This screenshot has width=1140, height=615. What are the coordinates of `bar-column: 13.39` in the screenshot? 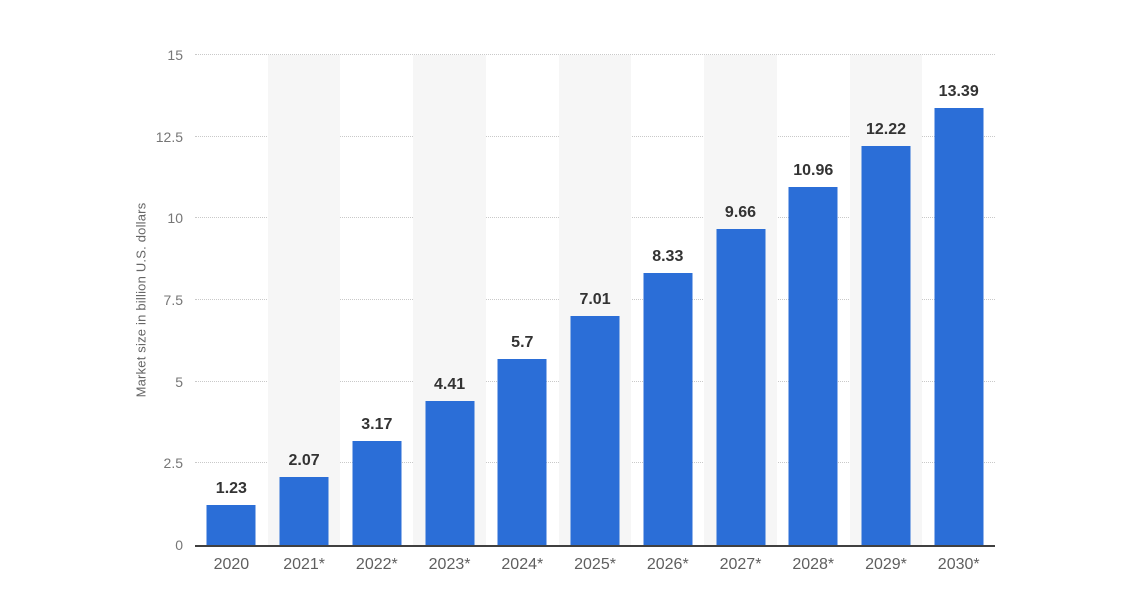 It's located at (958, 300).